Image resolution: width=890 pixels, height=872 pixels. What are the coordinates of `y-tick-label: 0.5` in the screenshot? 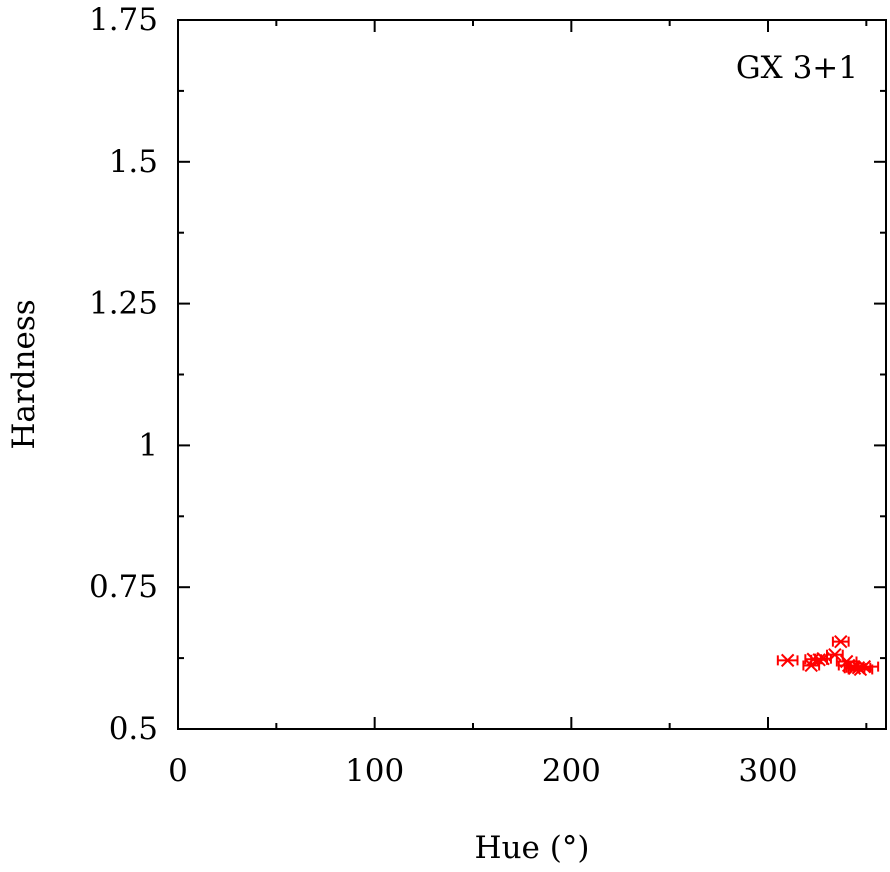 It's located at (133, 729).